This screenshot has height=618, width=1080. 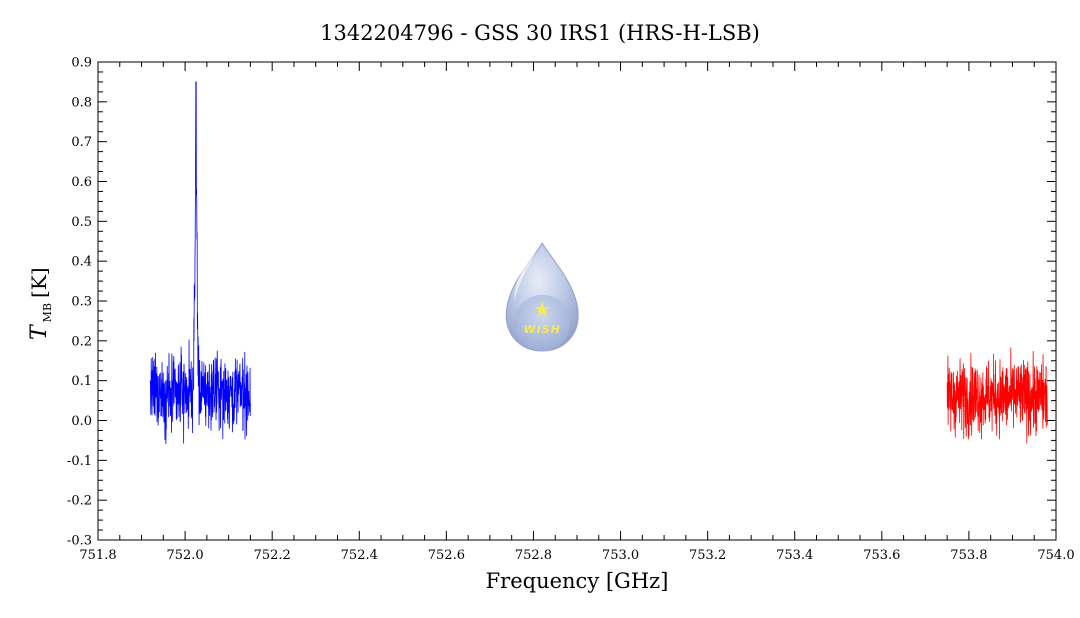 What do you see at coordinates (881, 555) in the screenshot?
I see `x-tick-label: 753.6` at bounding box center [881, 555].